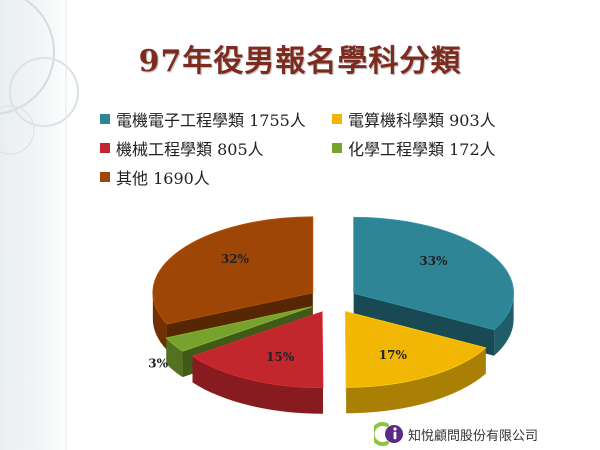  Describe the element at coordinates (337, 148) in the screenshot. I see `legend-swatch-chemical` at that location.